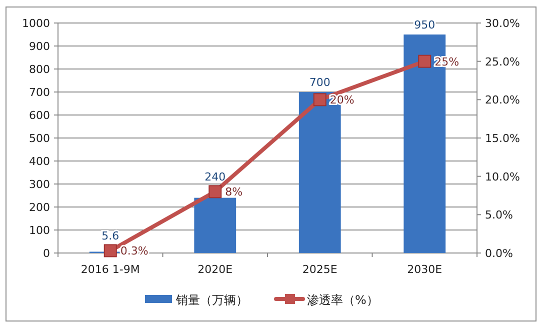  What do you see at coordinates (39, 207) in the screenshot?
I see `y-tick-label: 200` at bounding box center [39, 207].